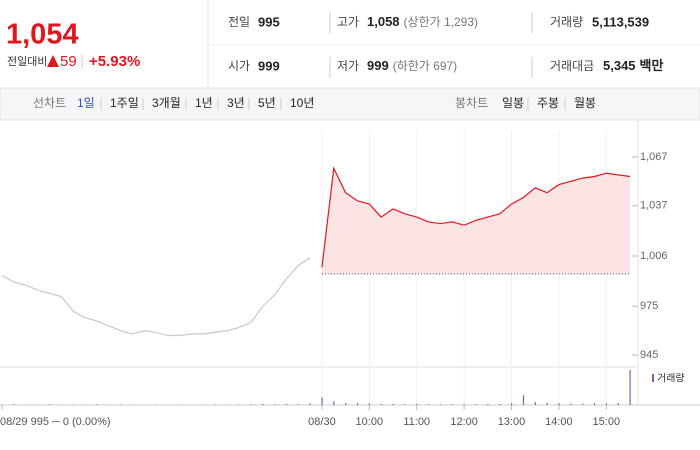 This screenshot has width=700, height=450. What do you see at coordinates (620, 21) in the screenshot?
I see `stat-value: 5,113,539` at bounding box center [620, 21].